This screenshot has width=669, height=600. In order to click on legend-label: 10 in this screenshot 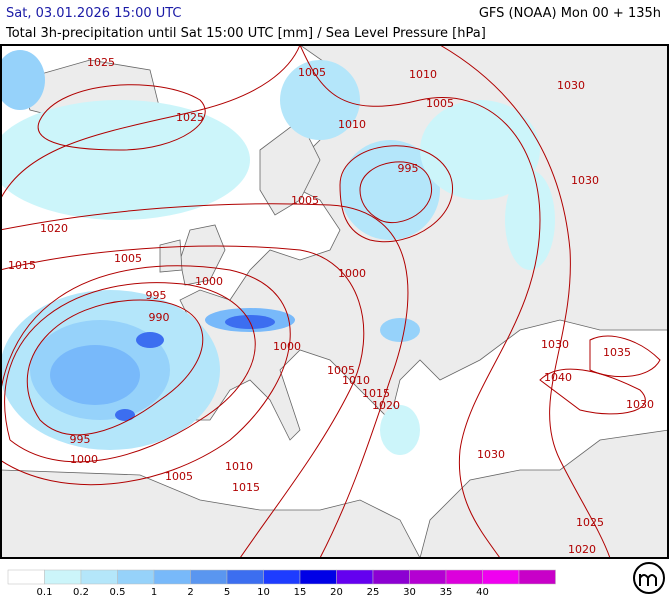, I will do `click(263, 592)`.